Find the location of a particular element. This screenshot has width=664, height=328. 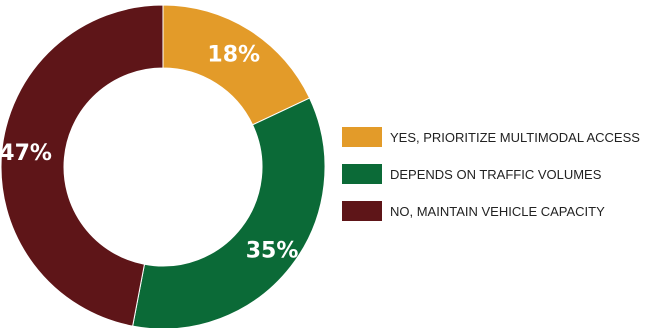

legend-item-depends: DEPENDS ON TRAFFIC VOLUMES is located at coordinates (491, 174).